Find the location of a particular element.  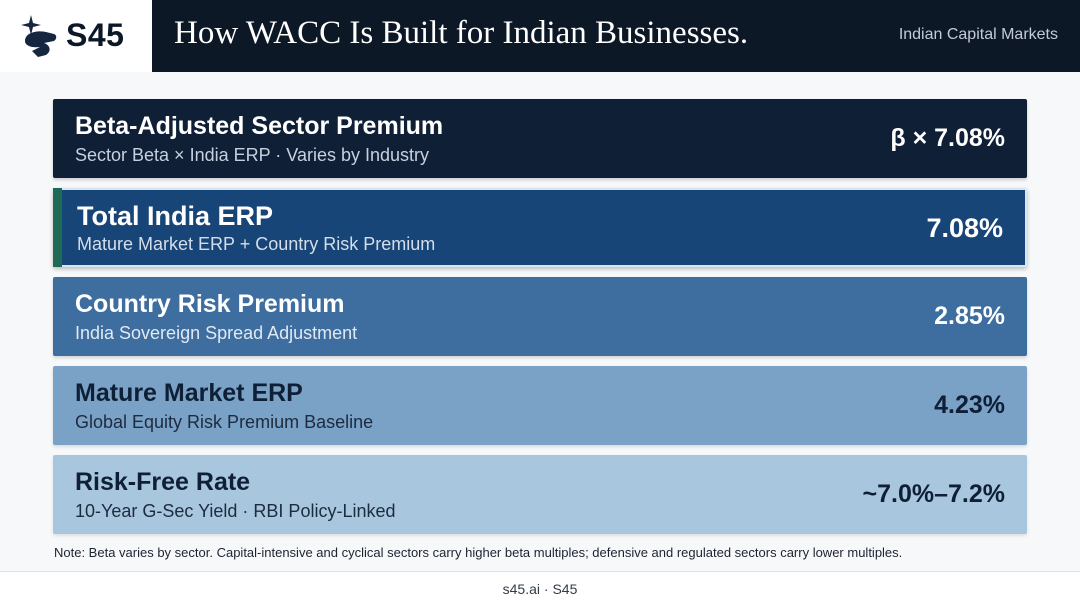

row-value: 2.85% is located at coordinates (969, 316).